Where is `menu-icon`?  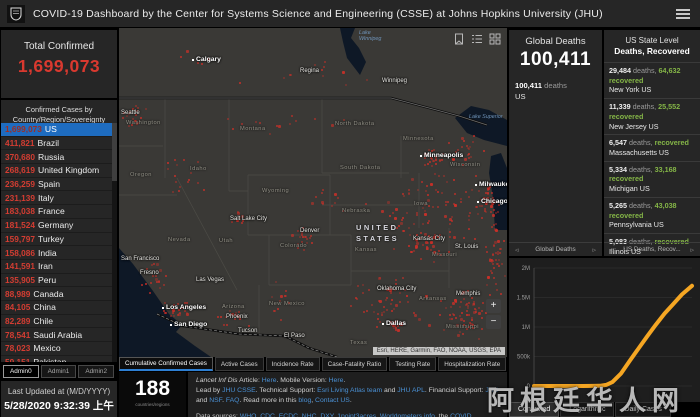 menu-icon is located at coordinates (683, 14).